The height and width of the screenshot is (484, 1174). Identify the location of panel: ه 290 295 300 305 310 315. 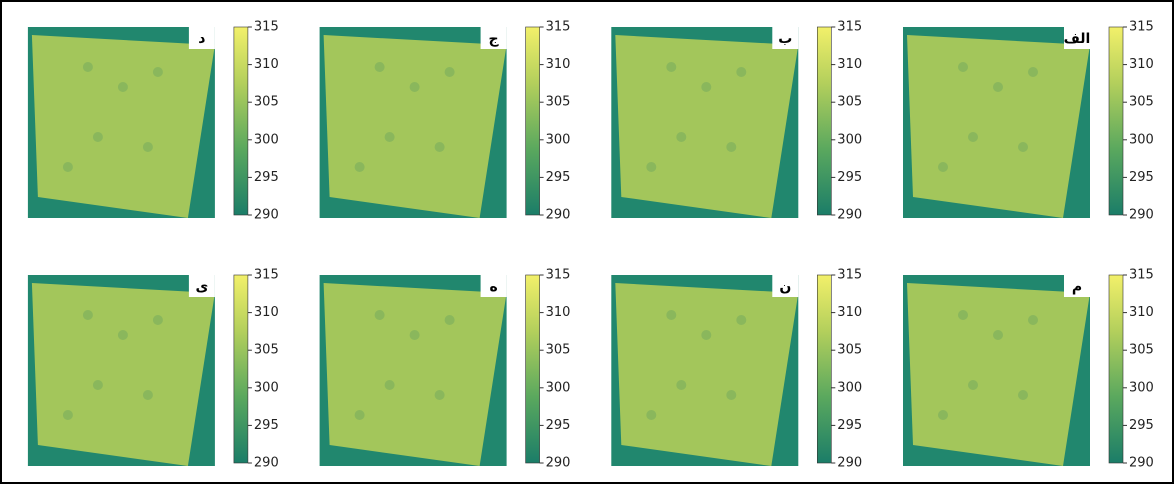
(445, 369).